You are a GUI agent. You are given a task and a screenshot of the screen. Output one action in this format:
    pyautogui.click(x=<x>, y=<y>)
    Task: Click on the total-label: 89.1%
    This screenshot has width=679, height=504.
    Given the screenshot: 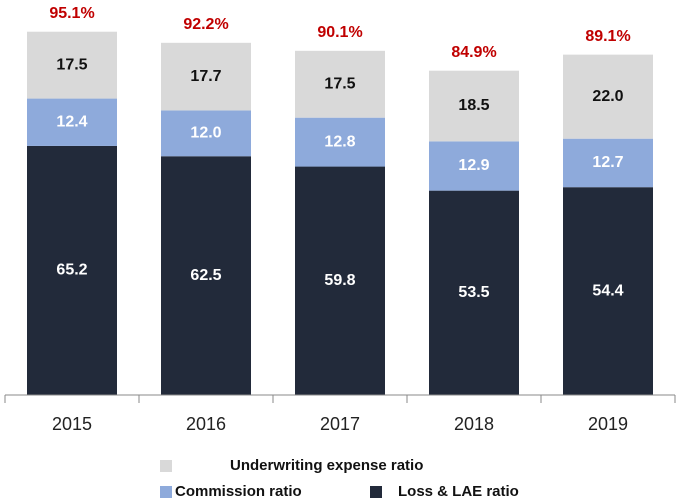 What is the action you would take?
    pyautogui.click(x=607, y=36)
    